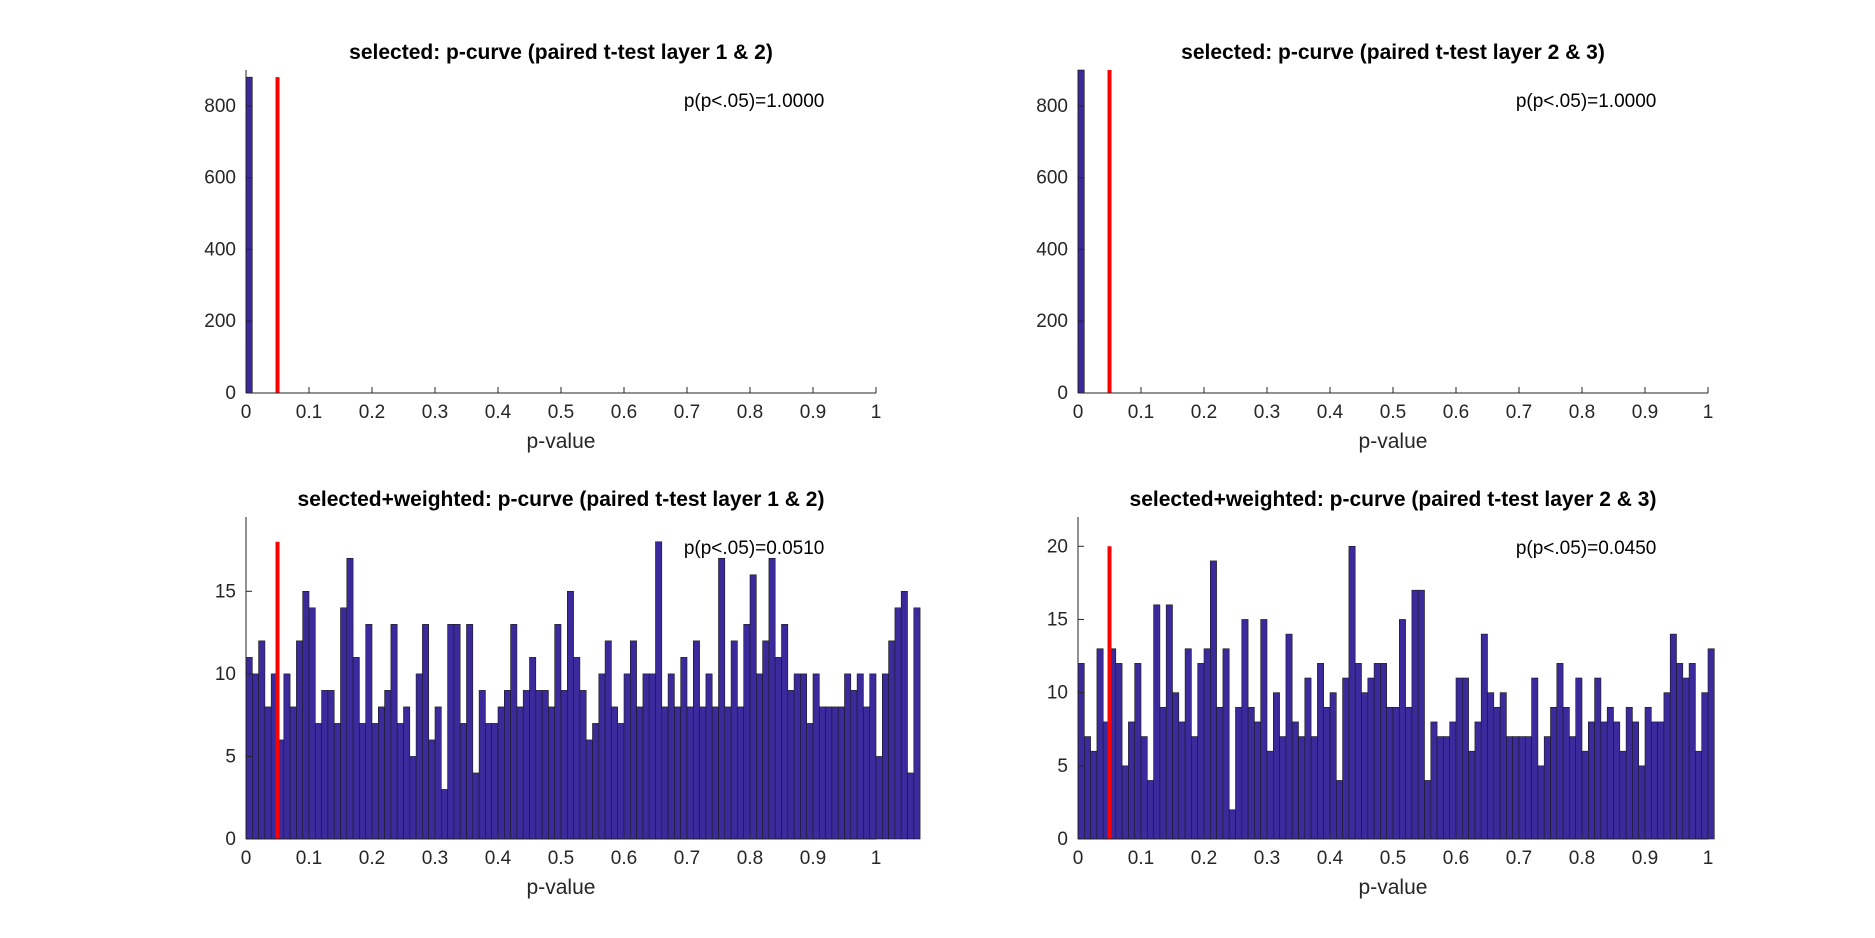 This screenshot has height=938, width=1875. Describe the element at coordinates (1057, 546) in the screenshot. I see `y-tick-label: 20` at that location.